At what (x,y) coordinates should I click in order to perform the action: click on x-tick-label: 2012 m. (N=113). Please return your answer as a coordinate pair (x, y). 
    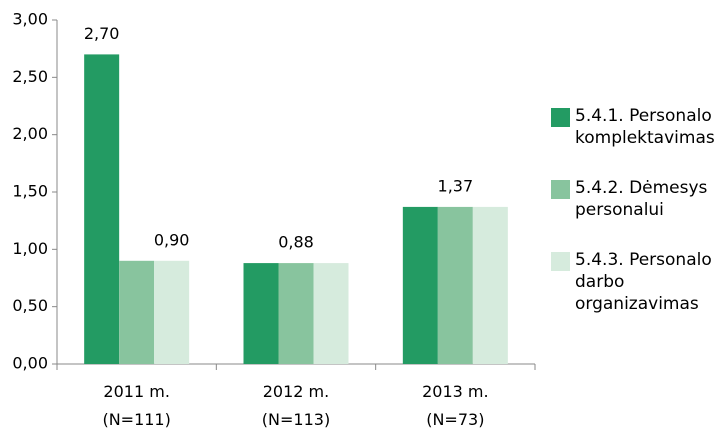
    Looking at the image, I should click on (296, 405).